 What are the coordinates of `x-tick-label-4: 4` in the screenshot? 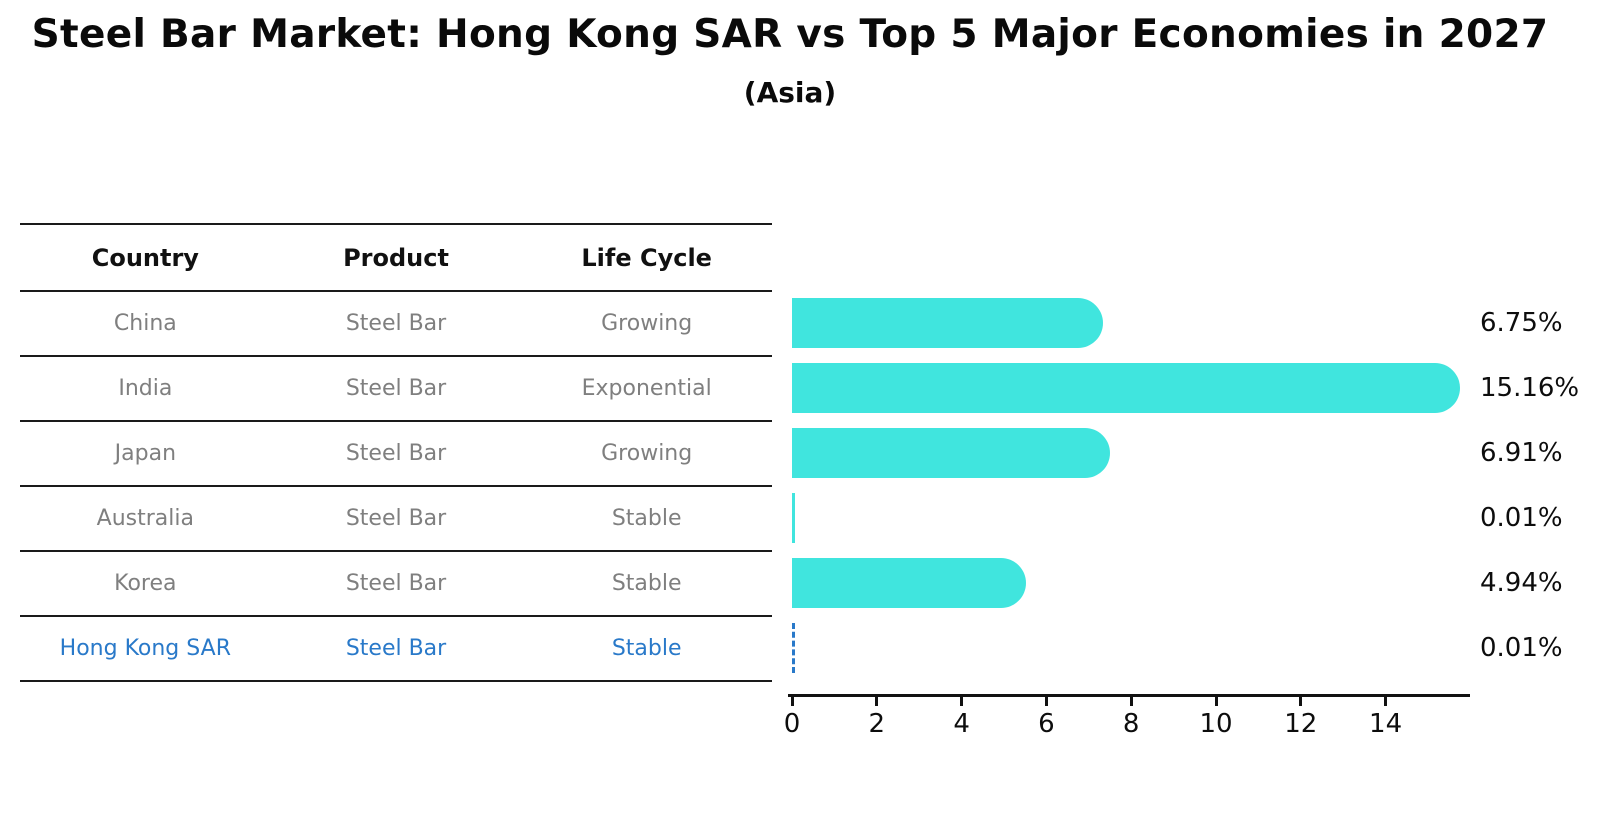 It's located at (961, 724).